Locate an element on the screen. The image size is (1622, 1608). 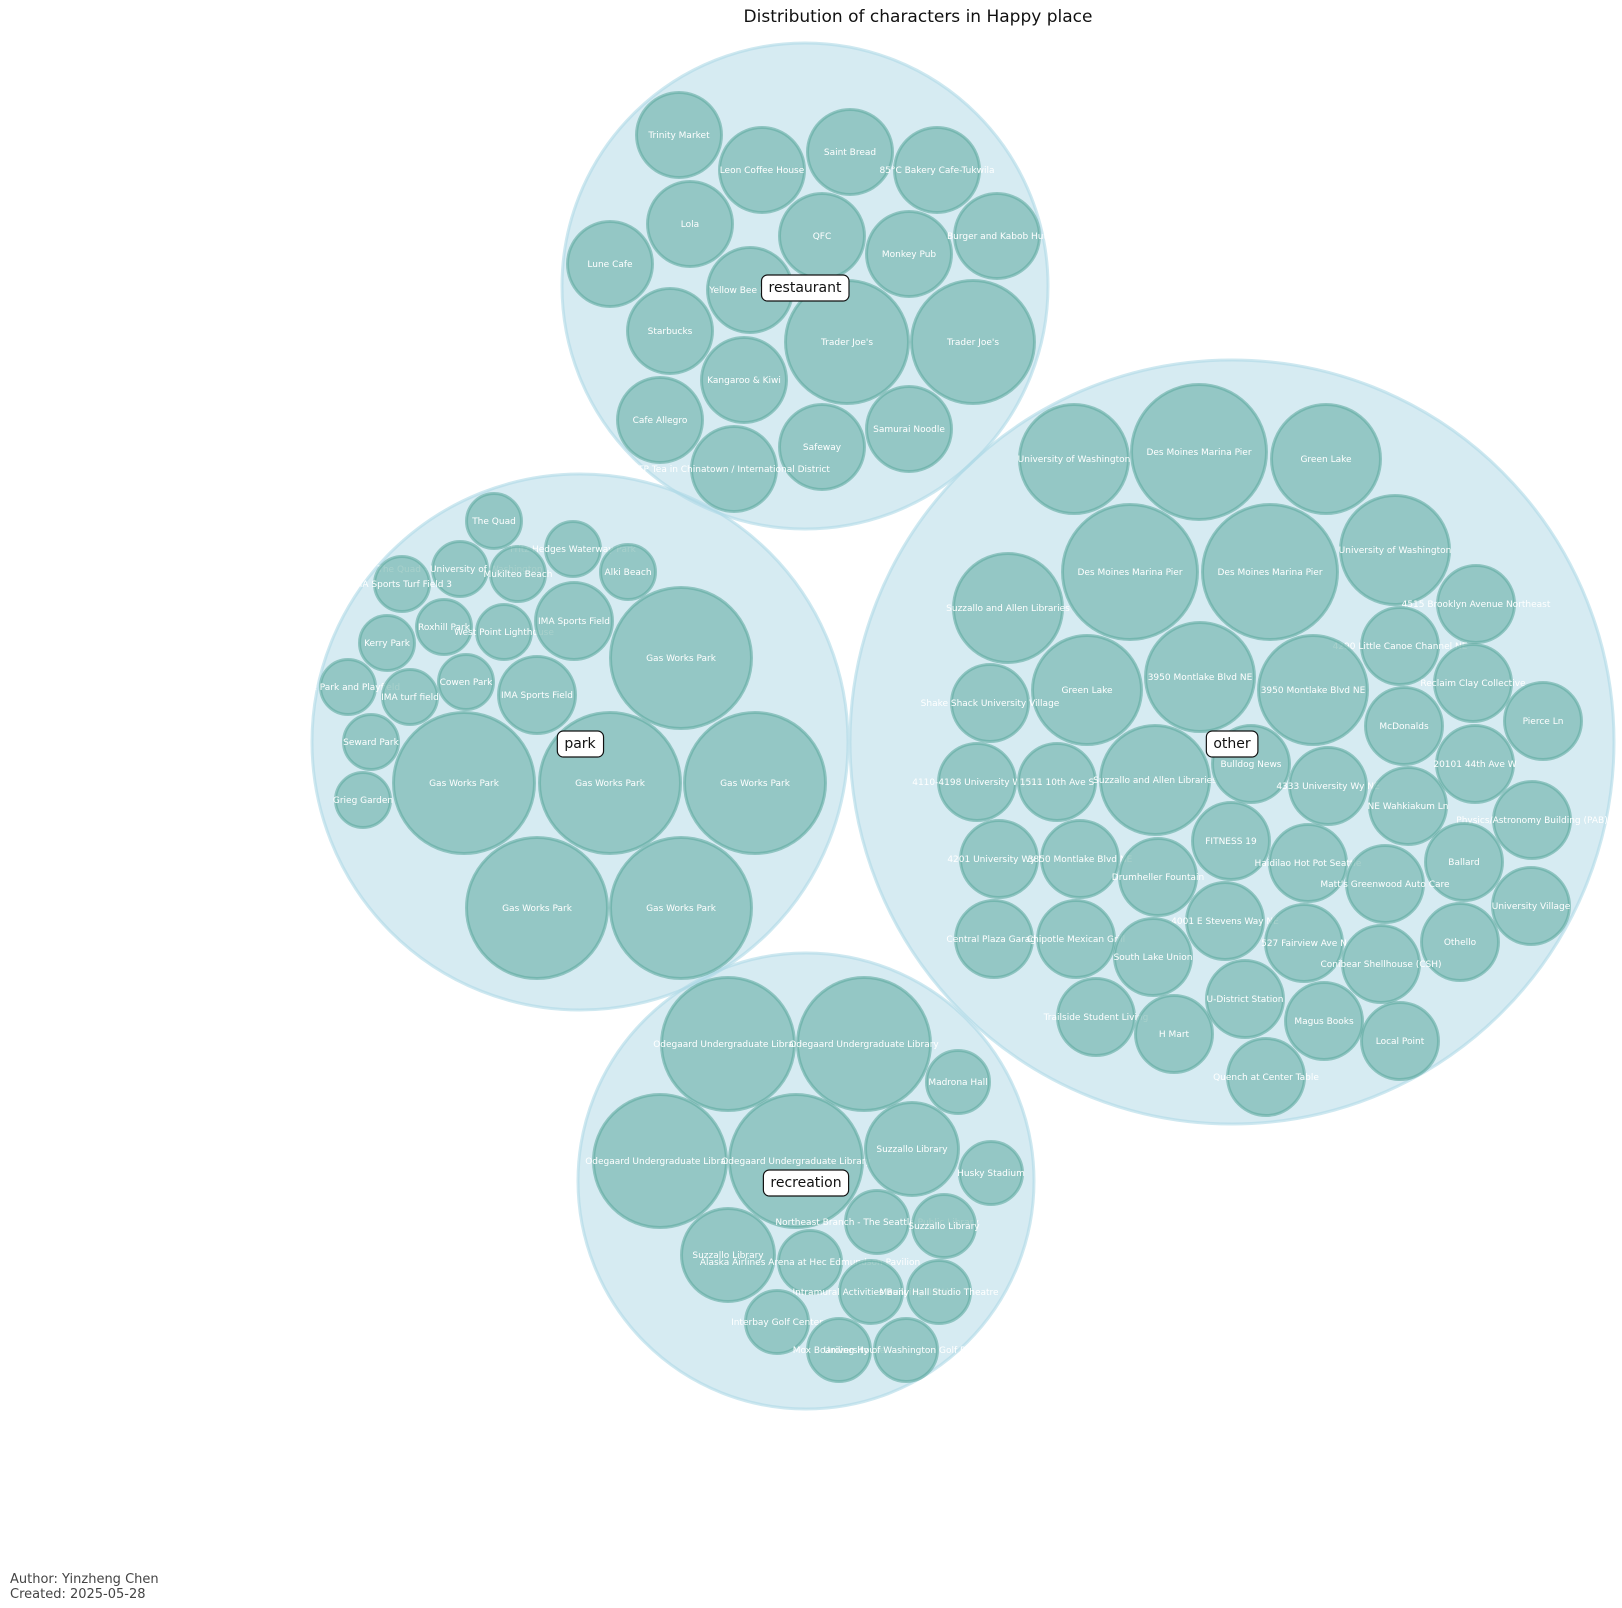
leaf-restaurant: Monkey Pub is located at coordinates (909, 254).